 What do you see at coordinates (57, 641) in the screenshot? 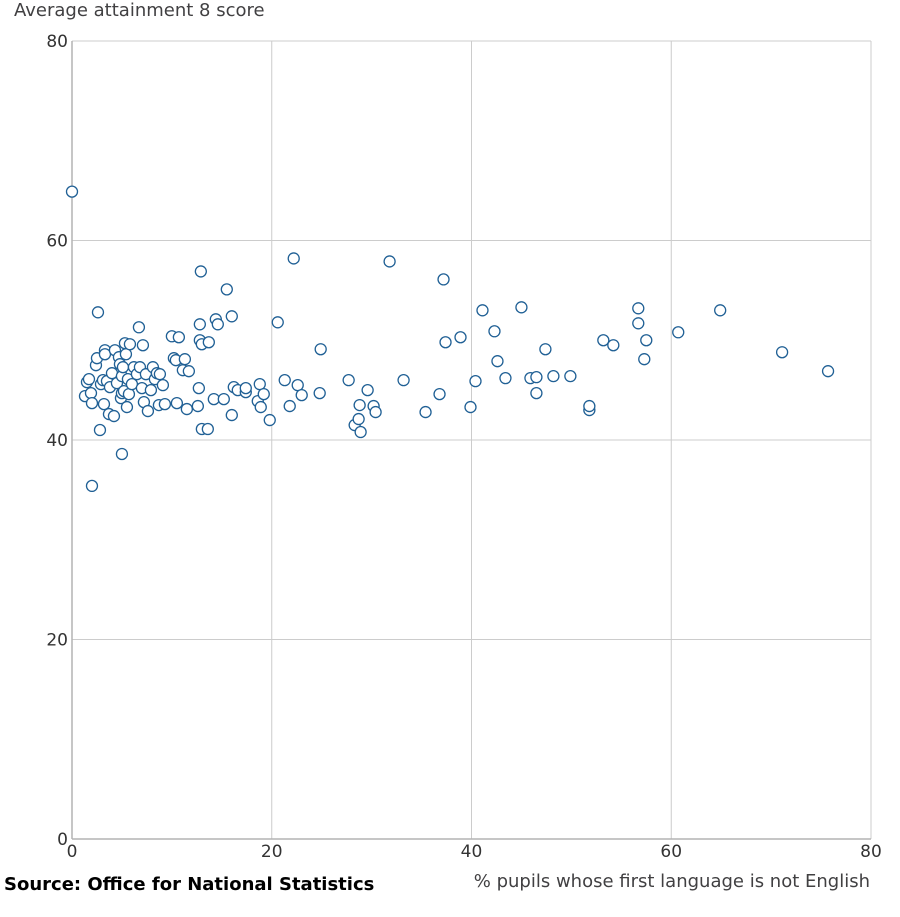
I see `y-tick-label: 20` at bounding box center [57, 641].